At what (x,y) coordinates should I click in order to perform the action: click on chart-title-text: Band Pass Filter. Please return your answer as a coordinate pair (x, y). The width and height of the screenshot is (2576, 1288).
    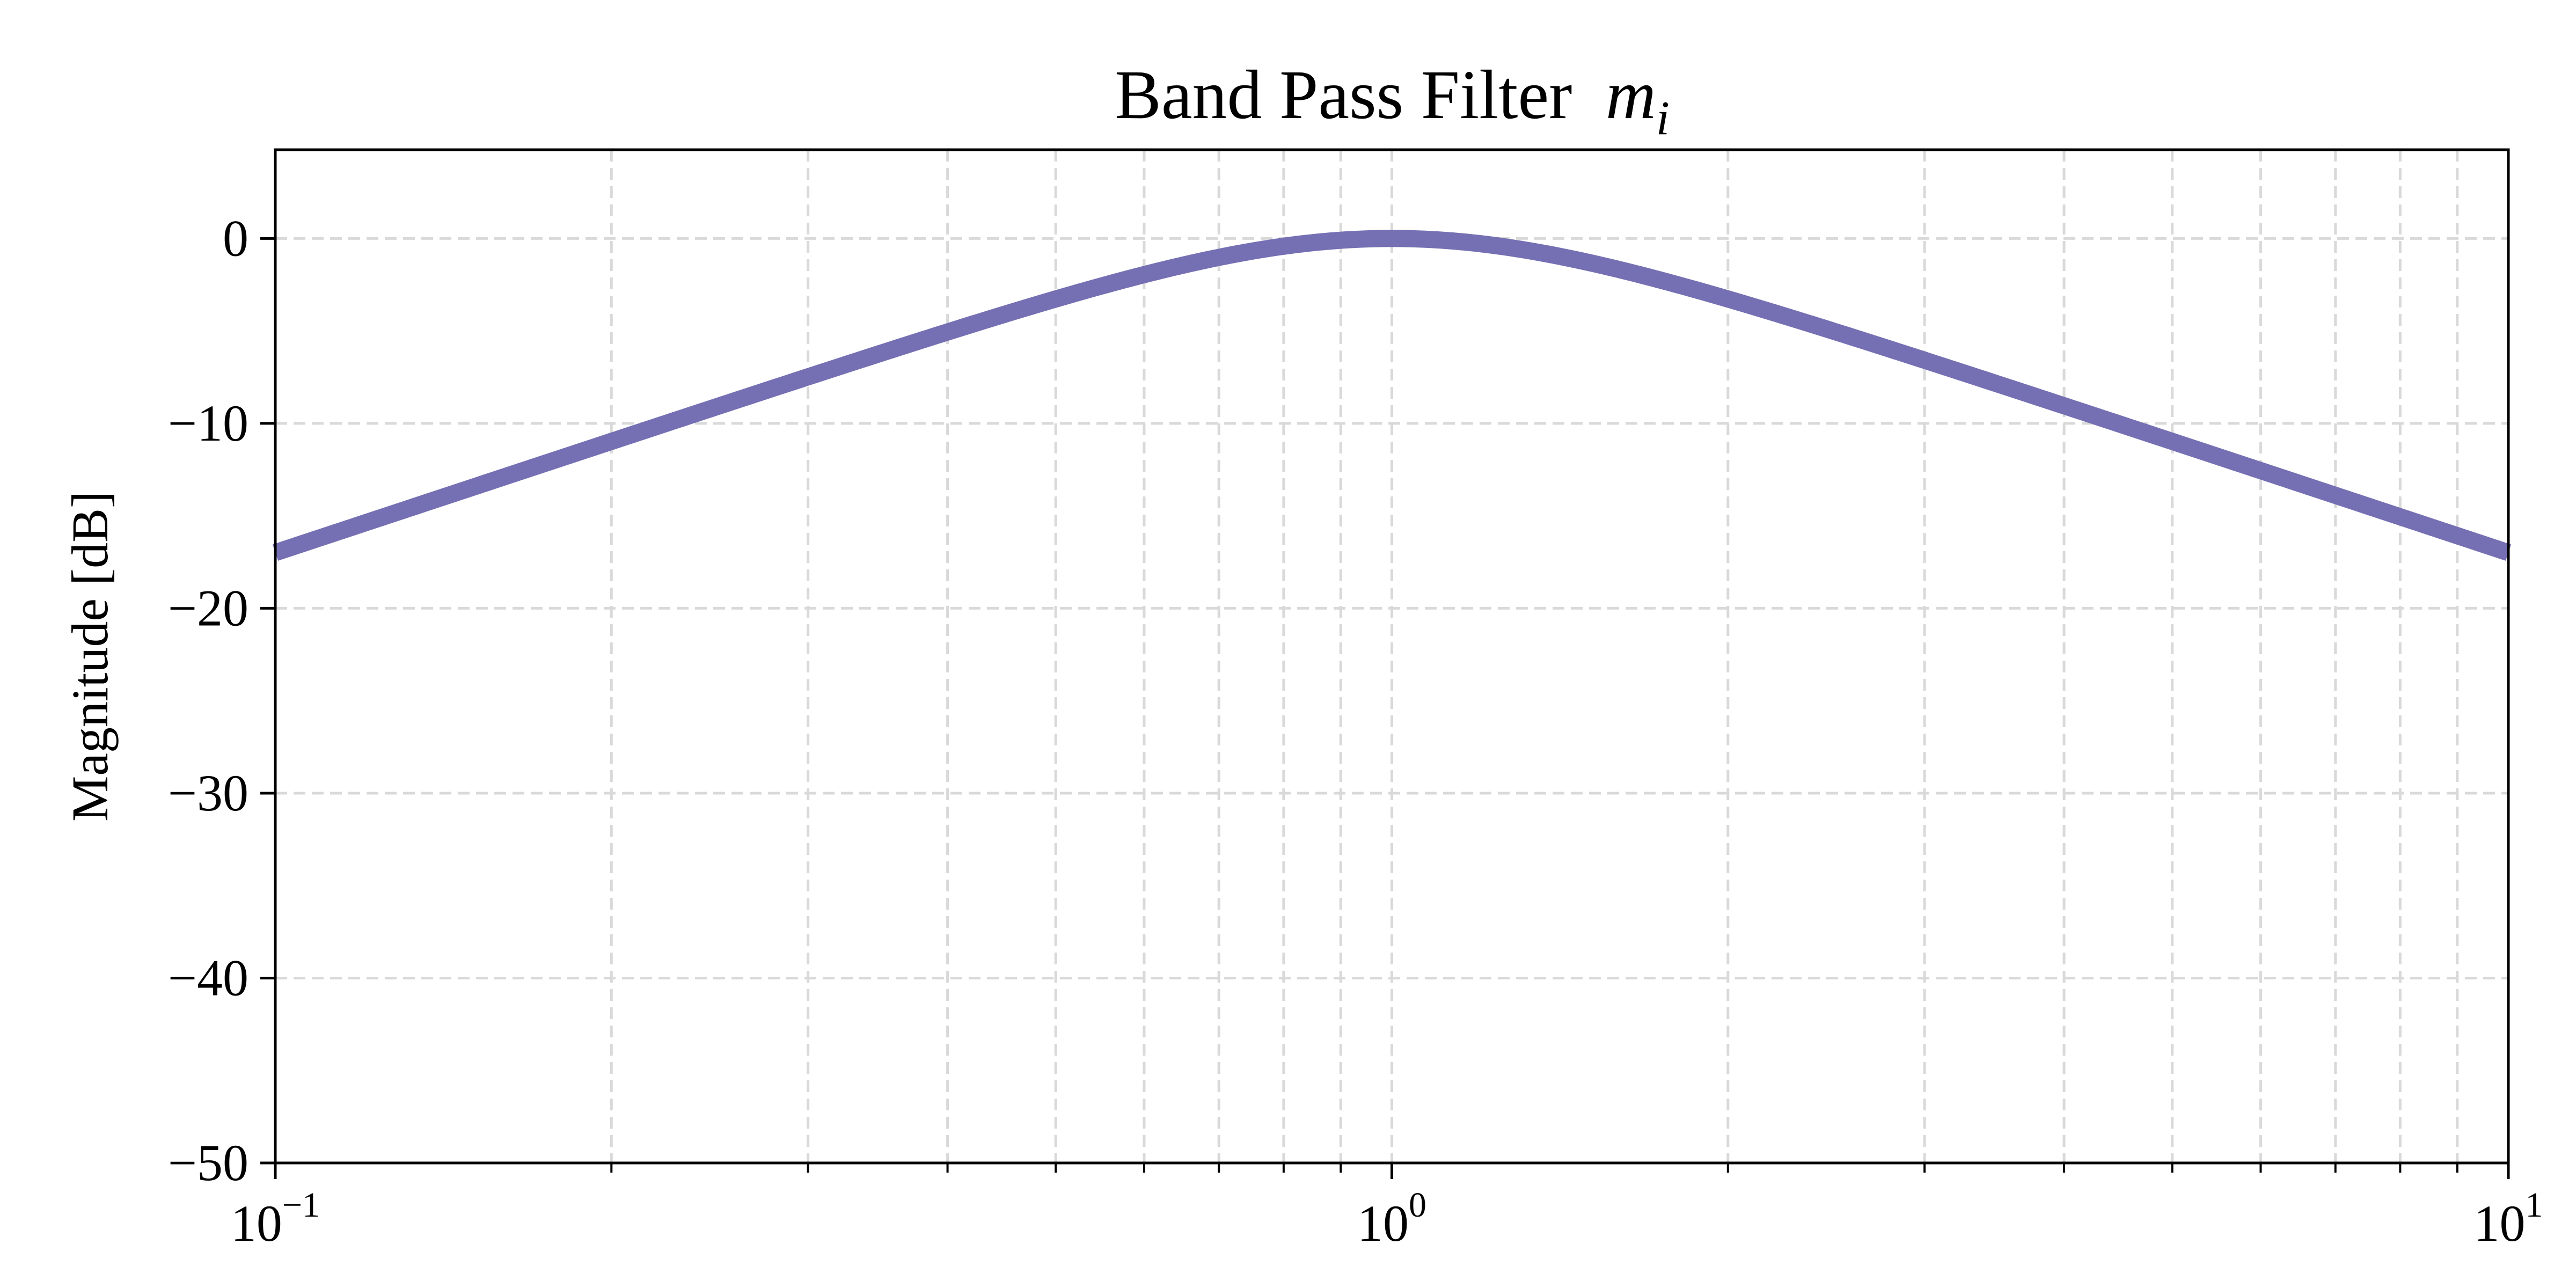
    Looking at the image, I should click on (1343, 95).